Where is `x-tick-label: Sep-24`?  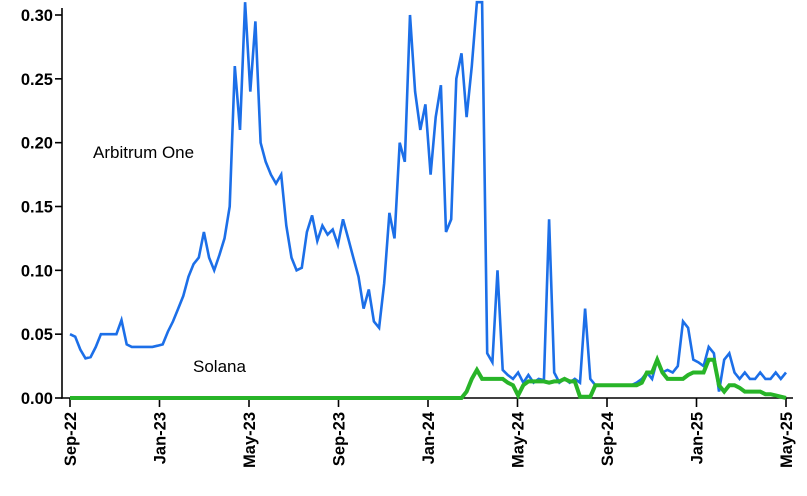 x-tick-label: Sep-24 is located at coordinates (608, 438).